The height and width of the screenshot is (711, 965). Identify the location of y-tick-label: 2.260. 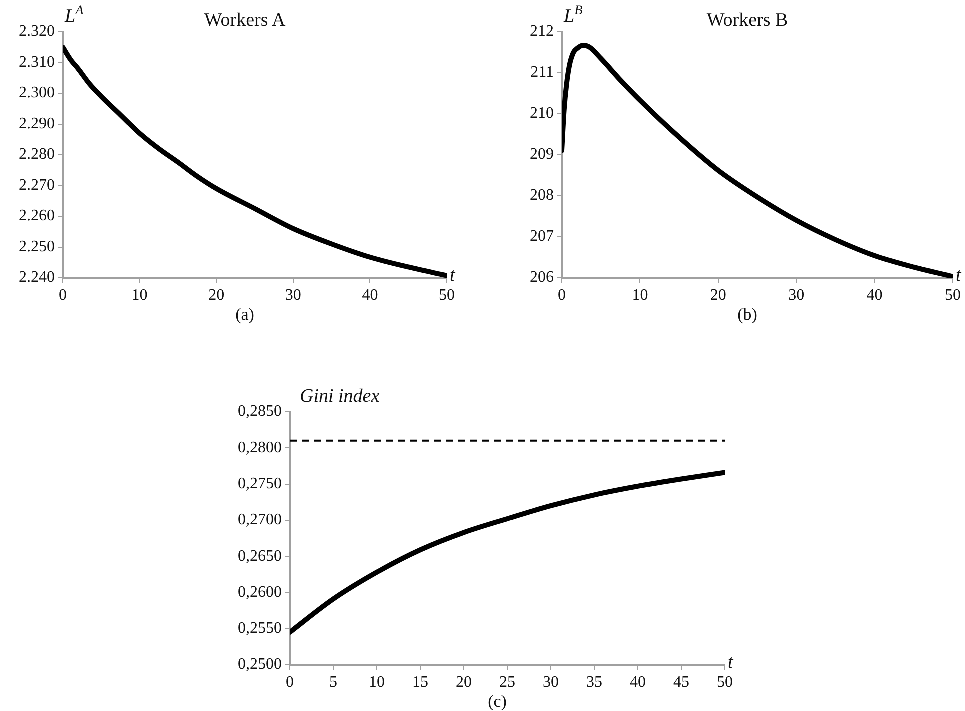
(37, 216).